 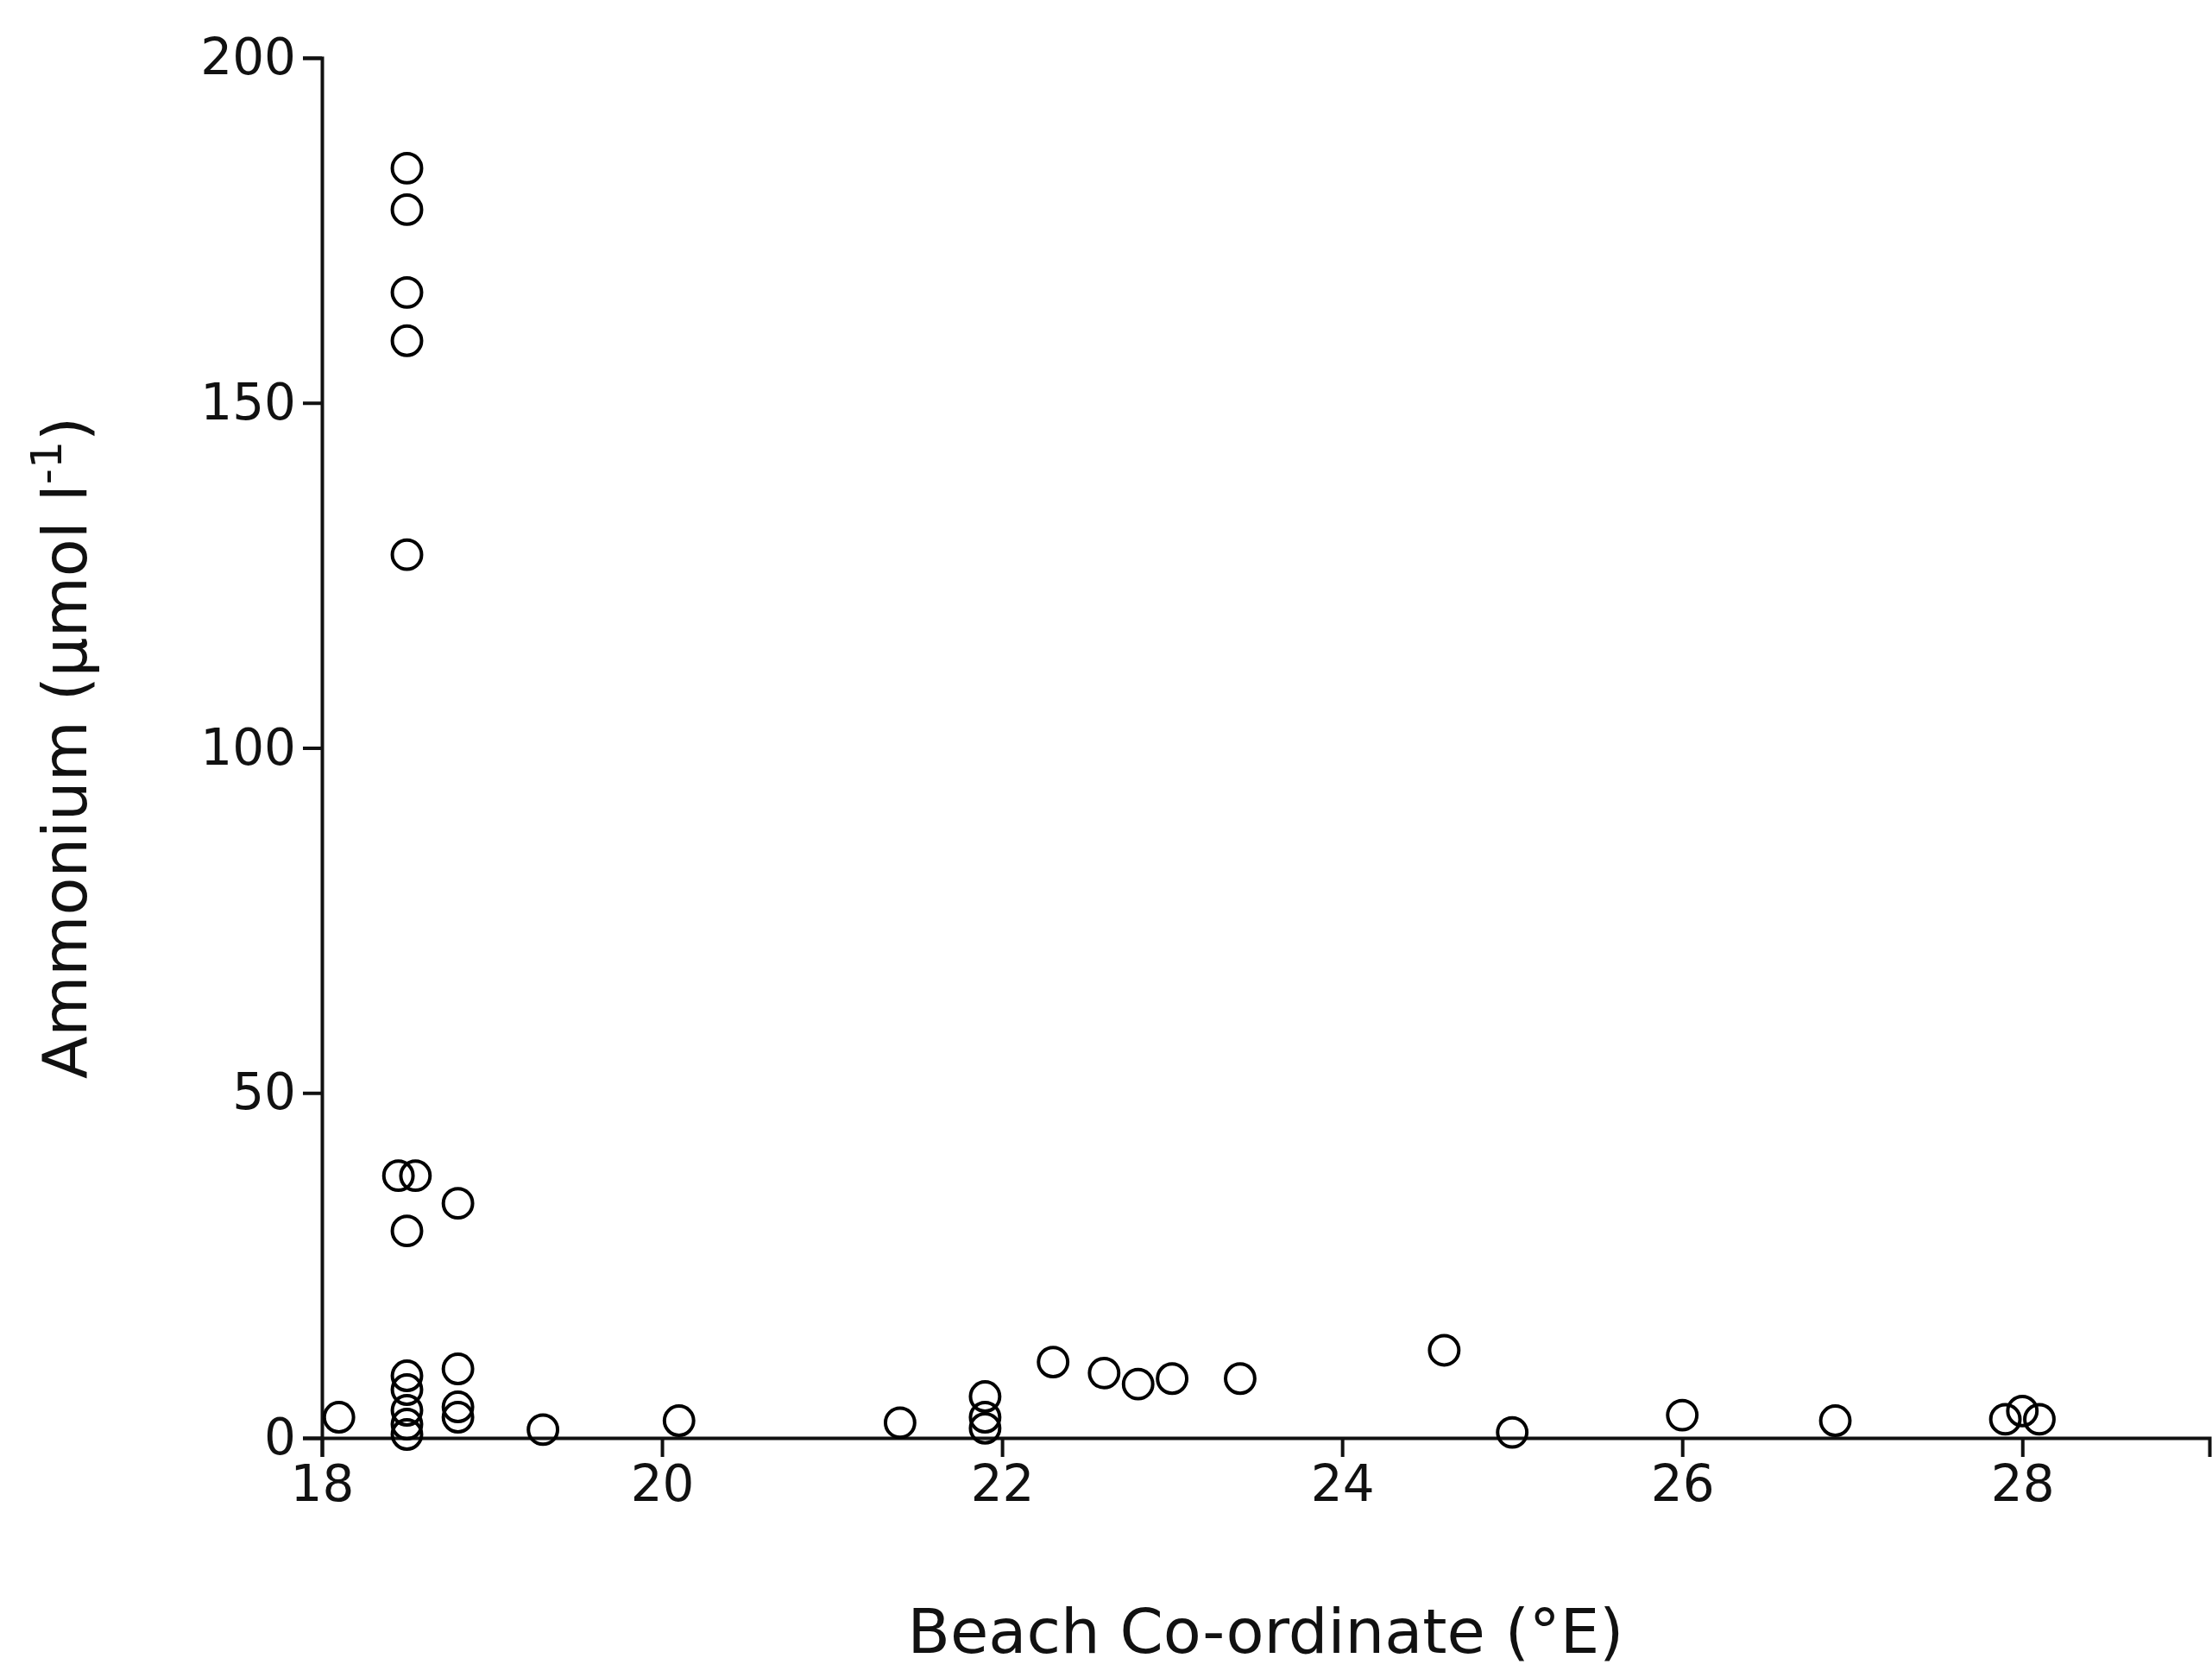 I want to click on y-tick-label: 50, so click(x=264, y=1092).